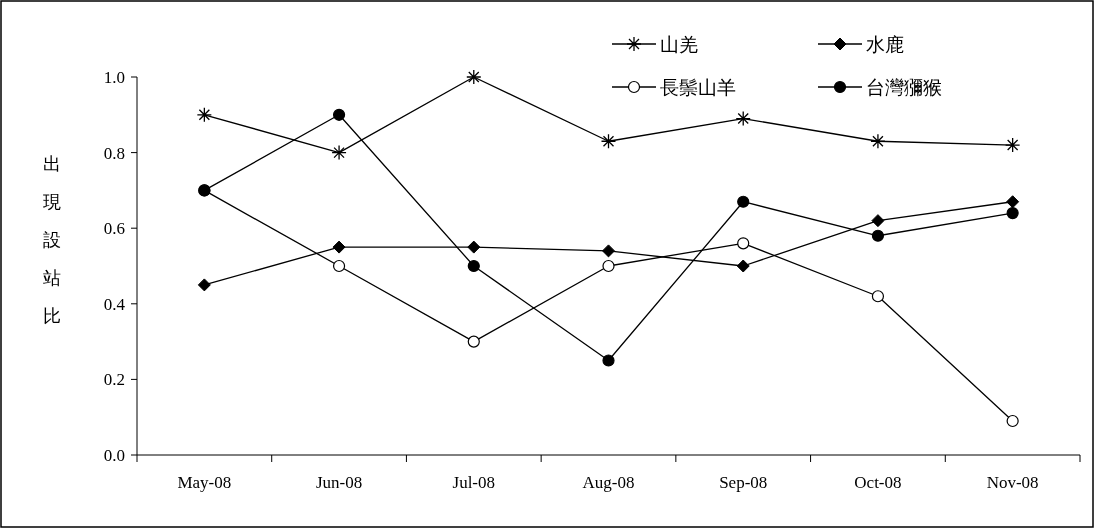 This screenshot has width=1094, height=528. Describe the element at coordinates (114, 380) in the screenshot. I see `y-tick-label: 0.2` at that location.